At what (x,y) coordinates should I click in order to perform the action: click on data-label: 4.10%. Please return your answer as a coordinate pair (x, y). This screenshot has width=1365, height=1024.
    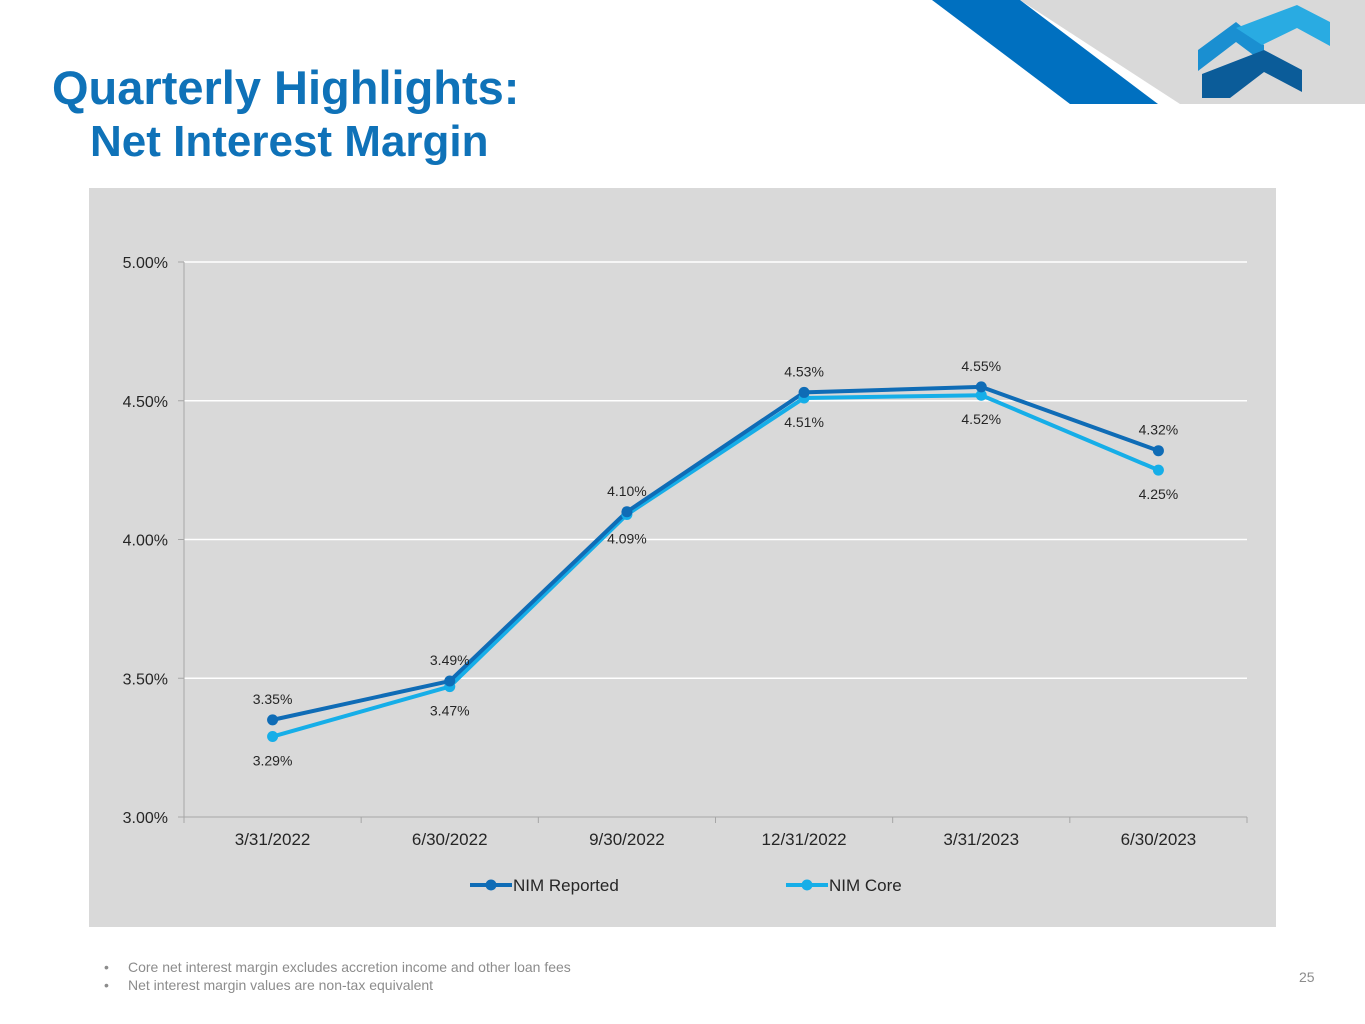
    Looking at the image, I should click on (627, 491).